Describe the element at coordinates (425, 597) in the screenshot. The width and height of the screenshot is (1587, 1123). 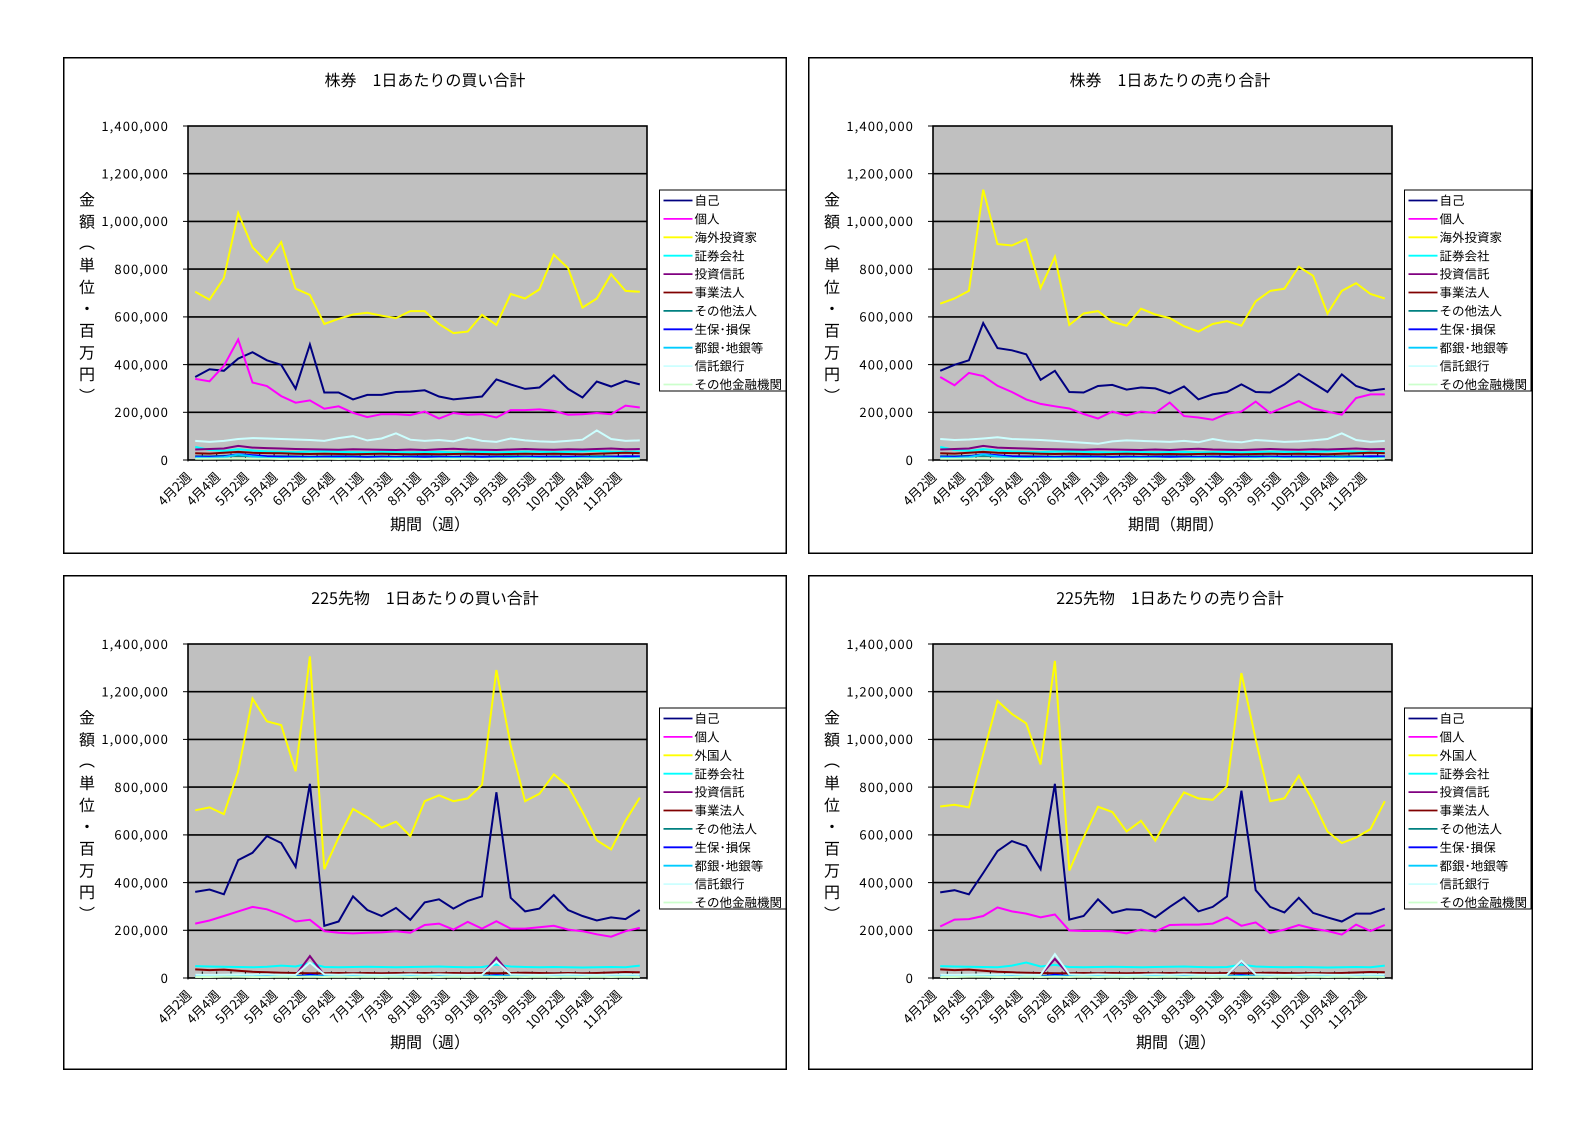
I see `svg-text: 225先物 1日あたりの買い合計` at that location.